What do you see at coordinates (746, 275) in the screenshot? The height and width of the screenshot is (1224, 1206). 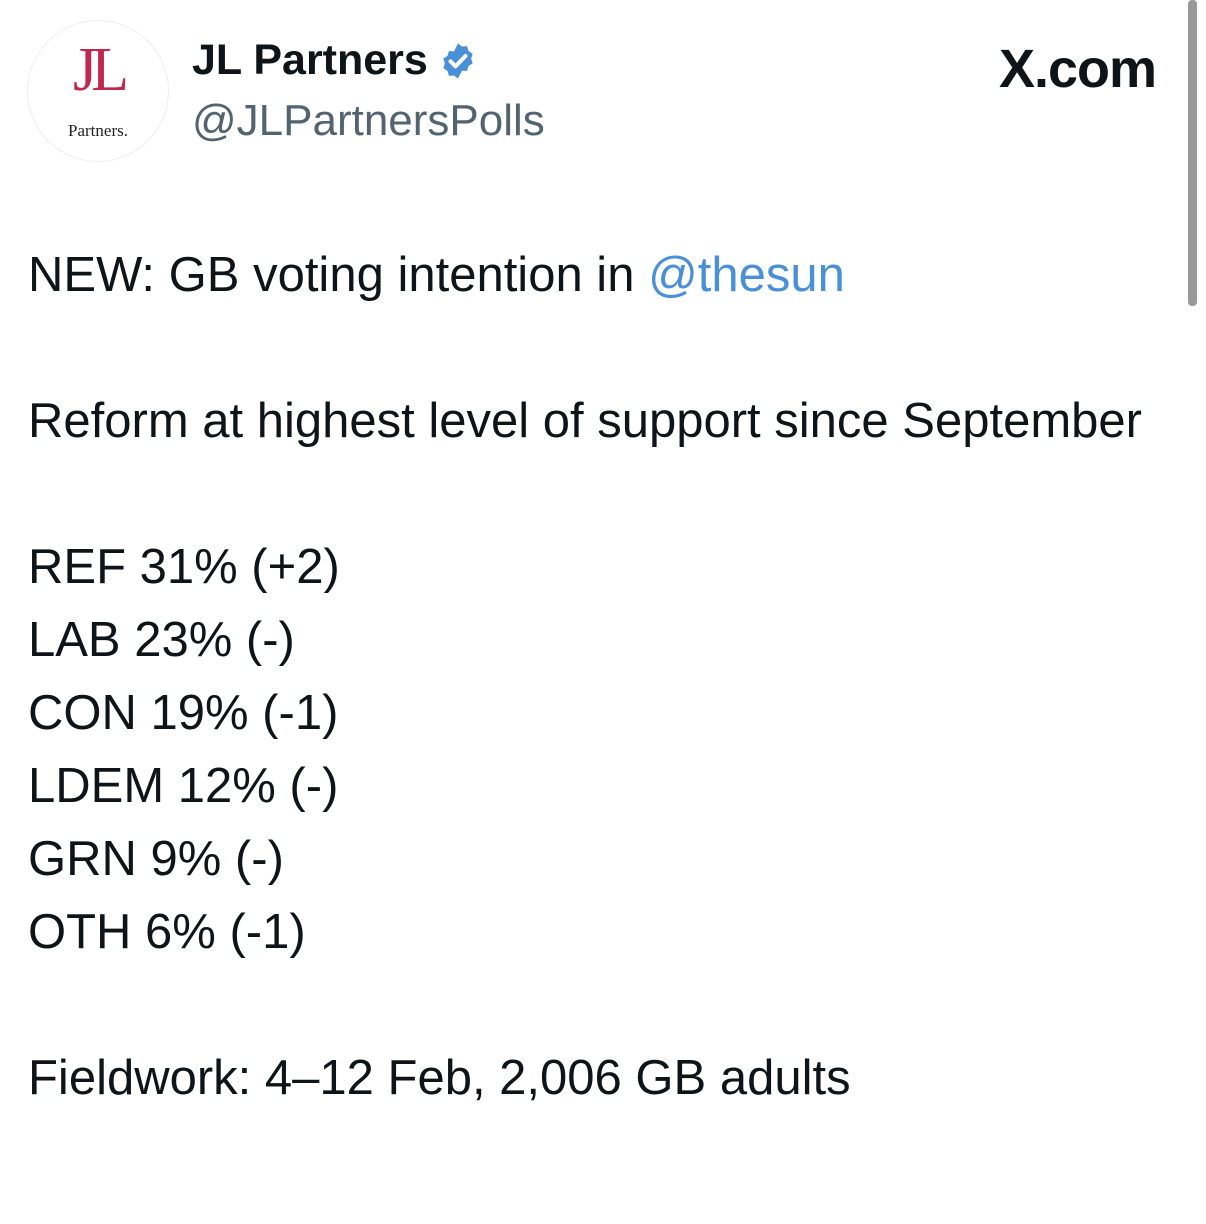 I see `mention-link: @thesun` at bounding box center [746, 275].